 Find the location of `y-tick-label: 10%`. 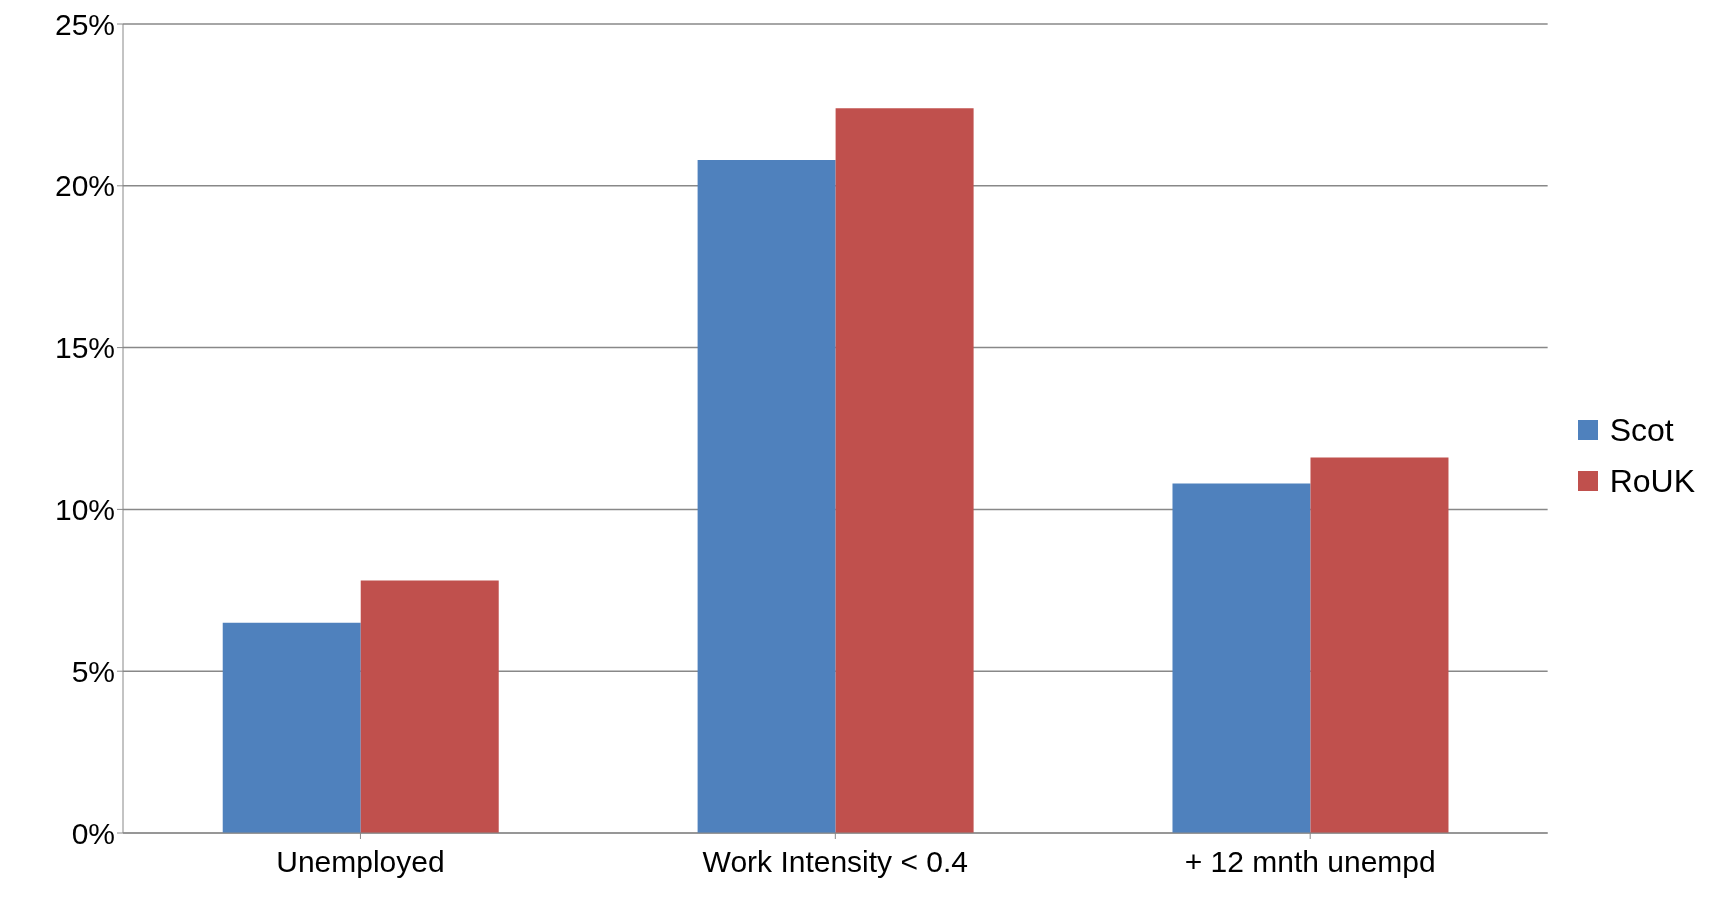

y-tick-label: 10% is located at coordinates (84, 510).